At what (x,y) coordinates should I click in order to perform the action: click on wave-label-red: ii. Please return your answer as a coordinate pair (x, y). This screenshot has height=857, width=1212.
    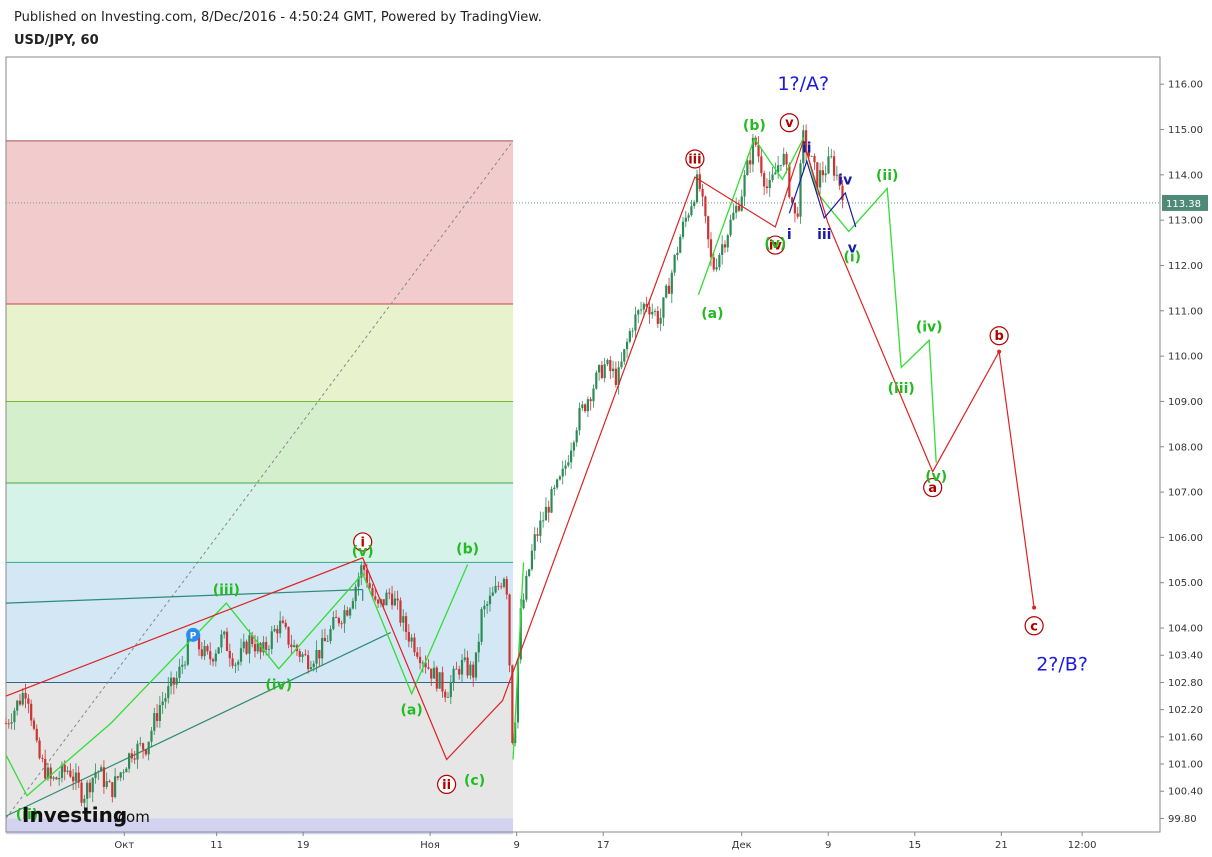
    Looking at the image, I should click on (446, 785).